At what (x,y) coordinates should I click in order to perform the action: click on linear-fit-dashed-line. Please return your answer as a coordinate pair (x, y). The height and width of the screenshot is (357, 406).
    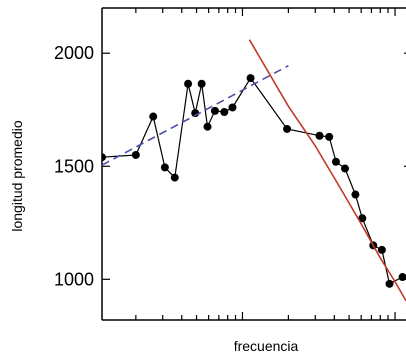
    Looking at the image, I should click on (195, 115).